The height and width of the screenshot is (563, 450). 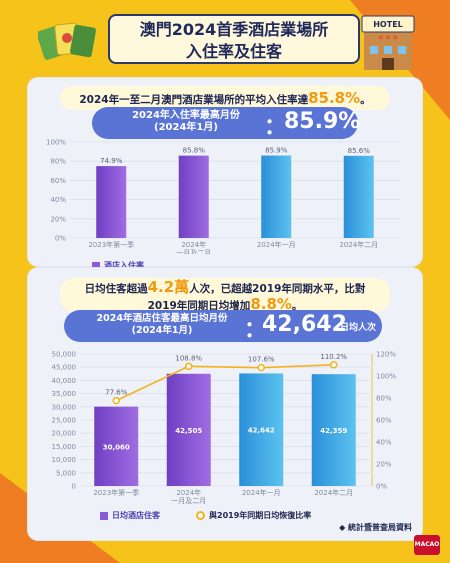 What do you see at coordinates (60, 239) in the screenshot?
I see `y-tick-label: 0%` at bounding box center [60, 239].